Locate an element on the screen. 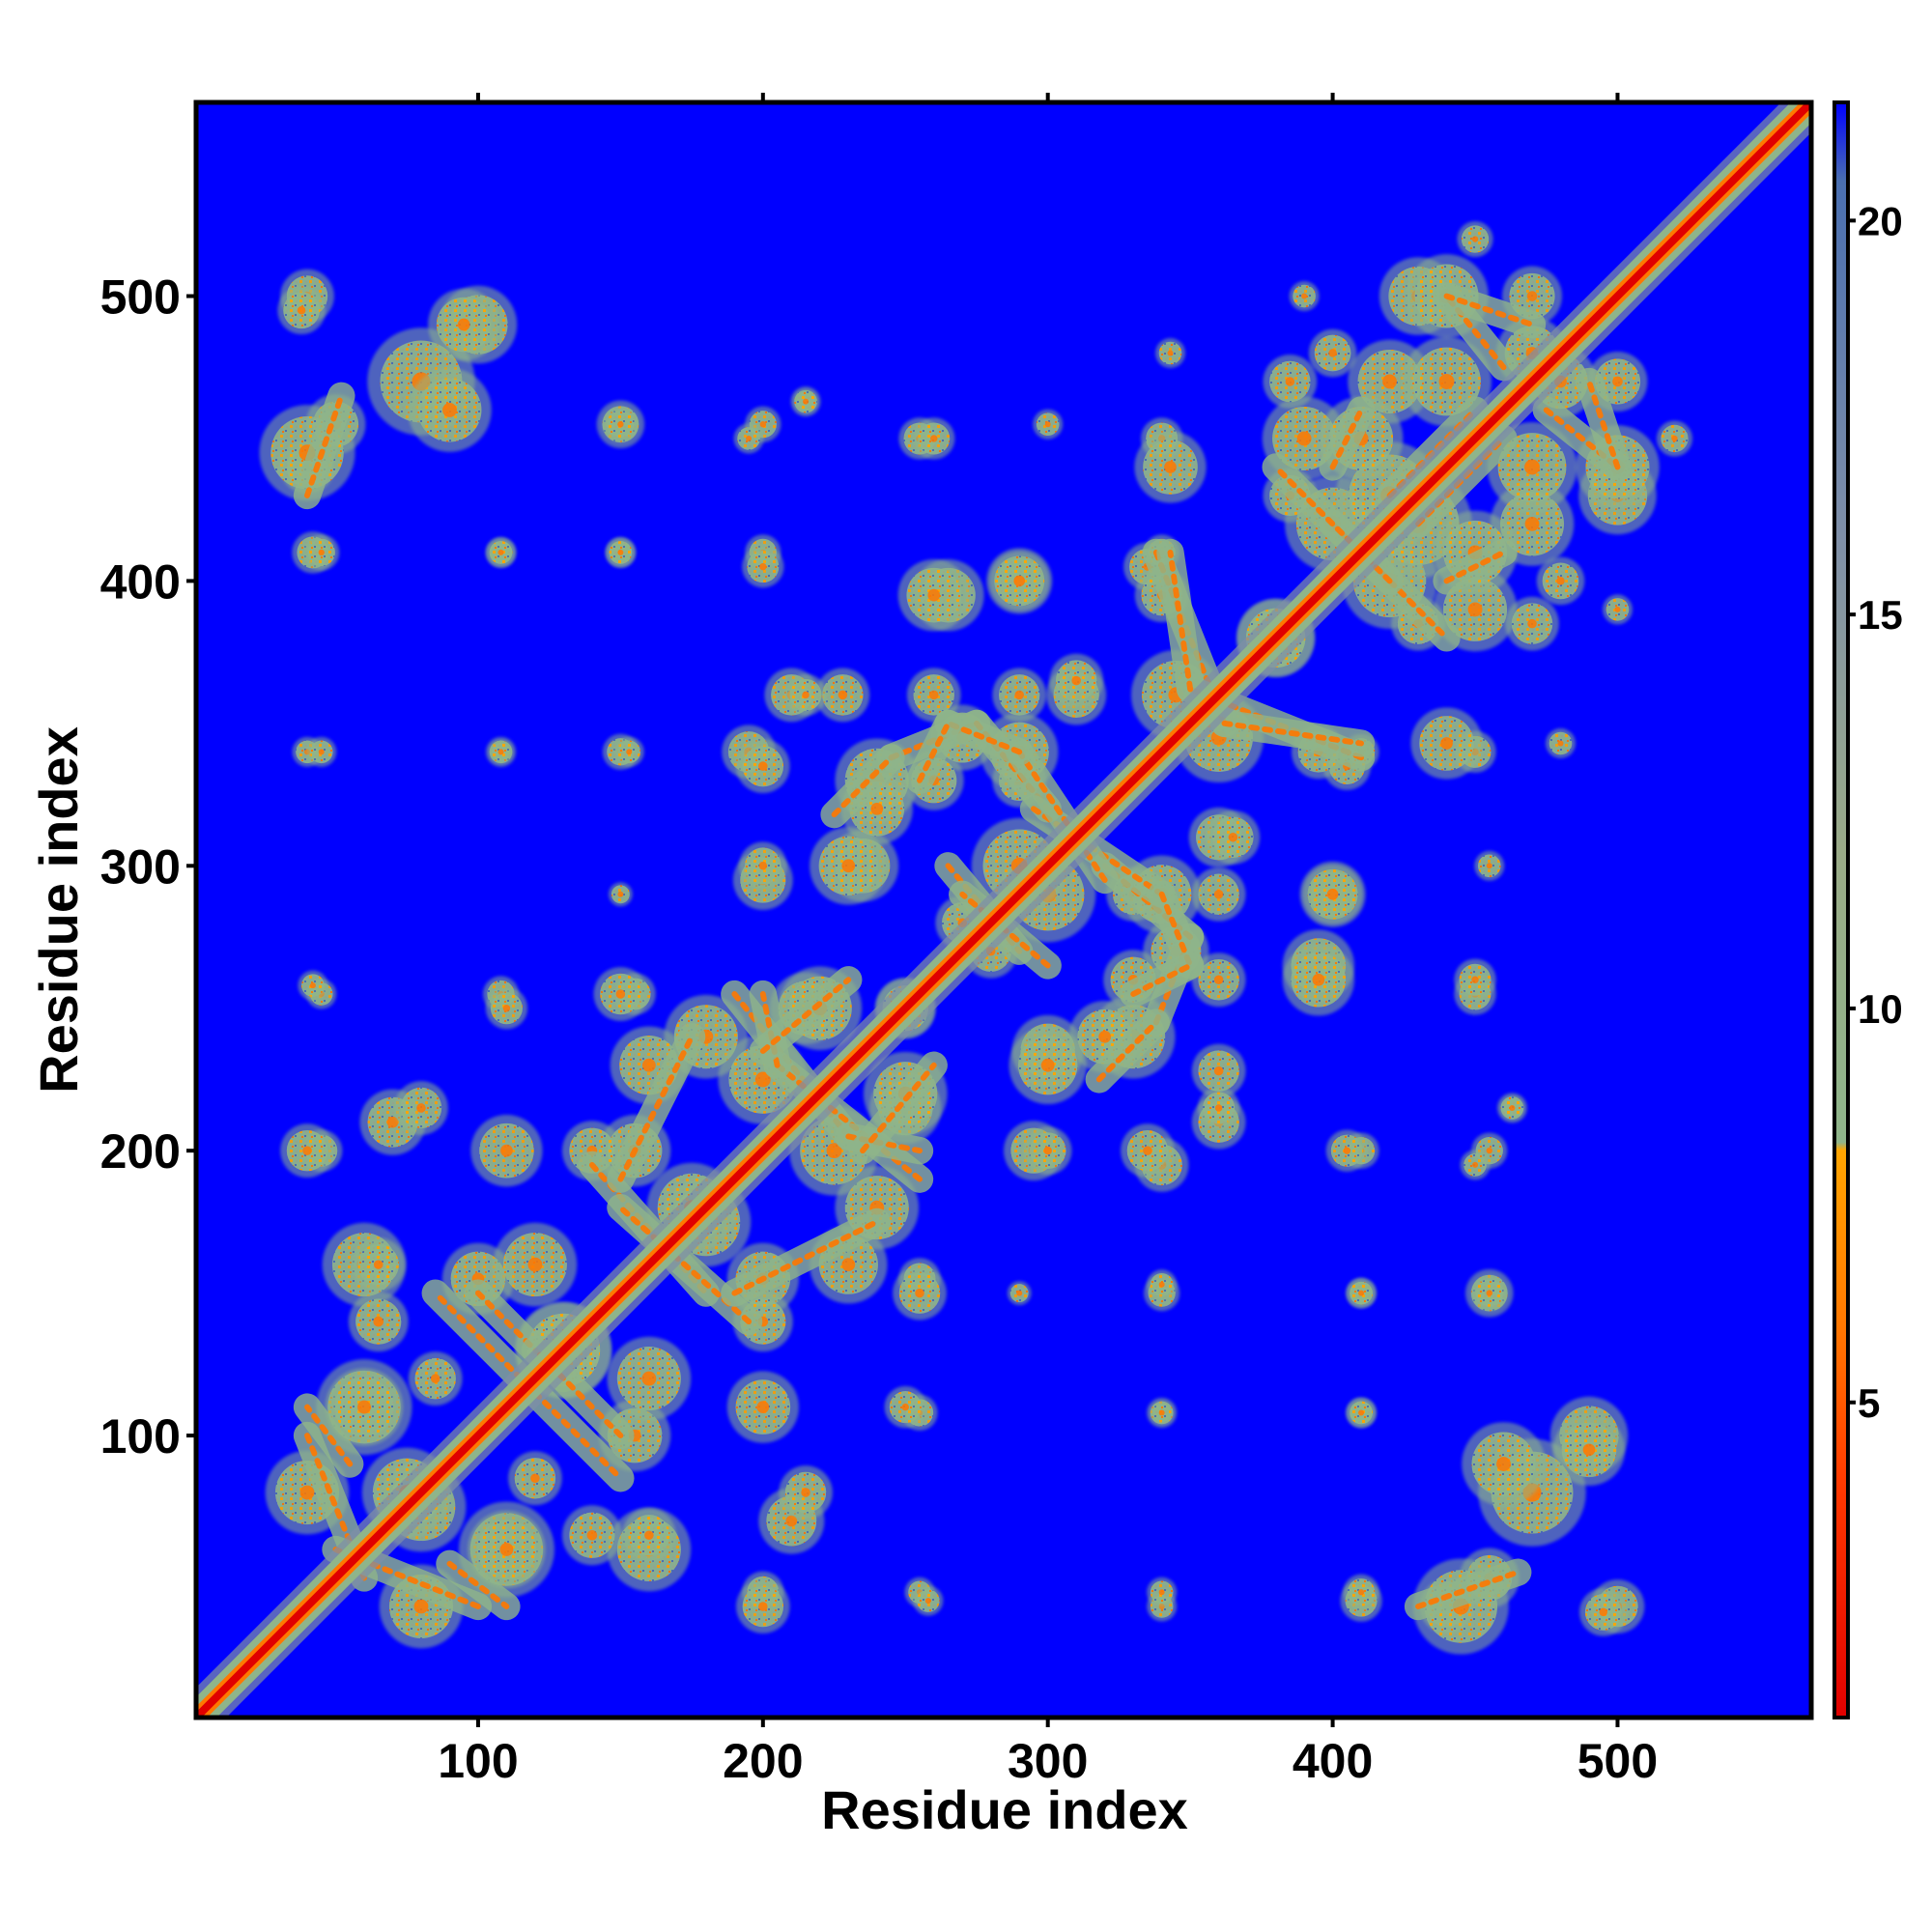 The width and height of the screenshot is (1932, 1932). colorbar-tick-label: 5 is located at coordinates (1869, 1403).